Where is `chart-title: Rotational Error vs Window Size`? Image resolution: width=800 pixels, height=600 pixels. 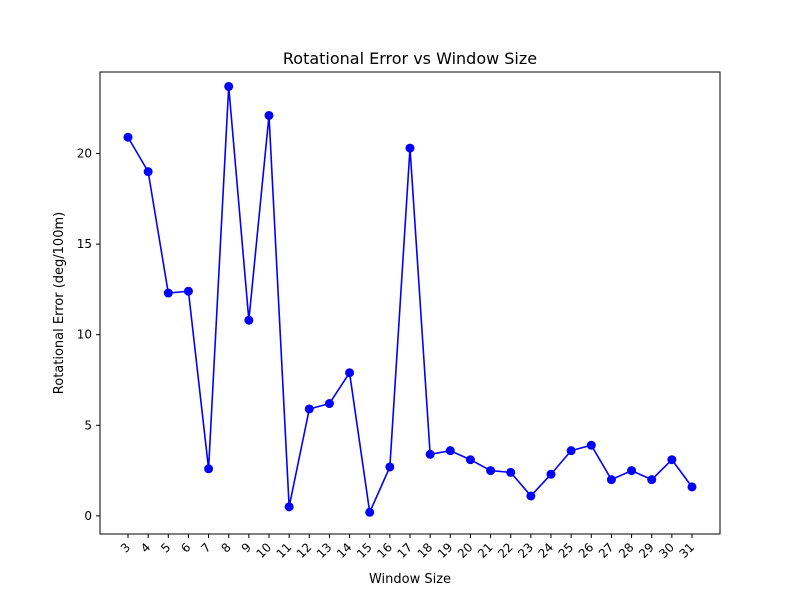
chart-title: Rotational Error vs Window Size is located at coordinates (410, 58).